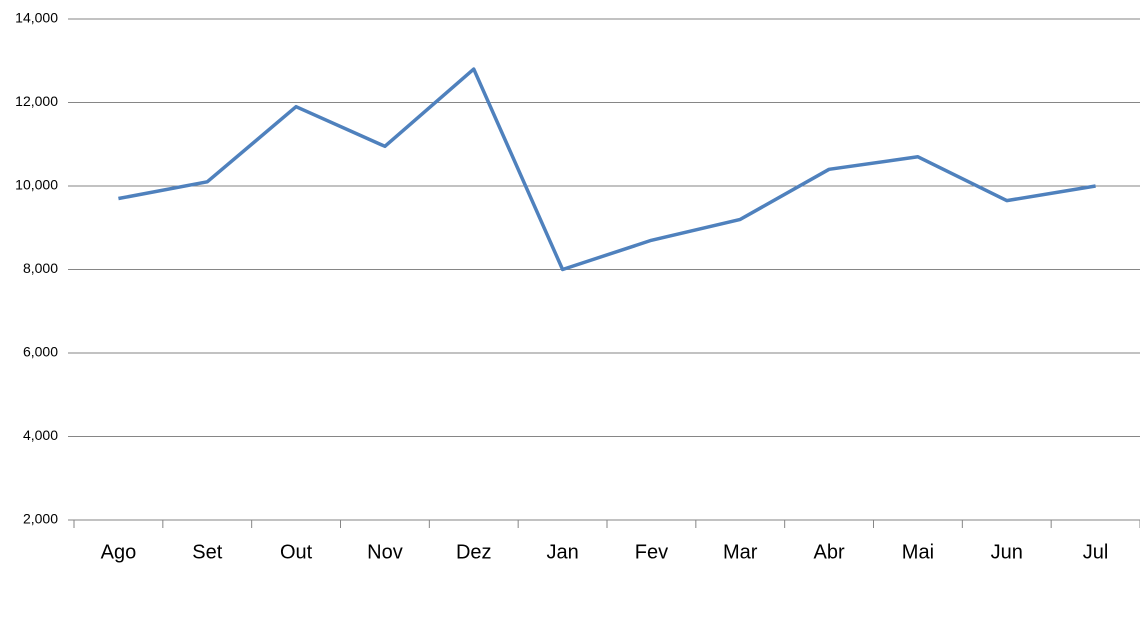 Image resolution: width=1140 pixels, height=627 pixels. What do you see at coordinates (40, 352) in the screenshot?
I see `y-tick-label: 6,000` at bounding box center [40, 352].